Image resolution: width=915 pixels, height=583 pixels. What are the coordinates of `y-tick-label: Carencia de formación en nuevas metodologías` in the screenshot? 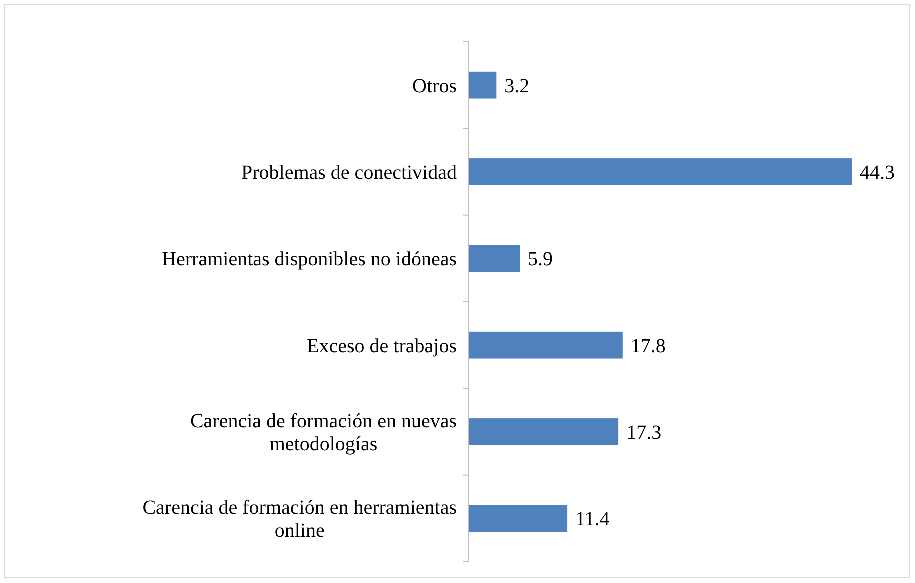 It's located at (324, 433).